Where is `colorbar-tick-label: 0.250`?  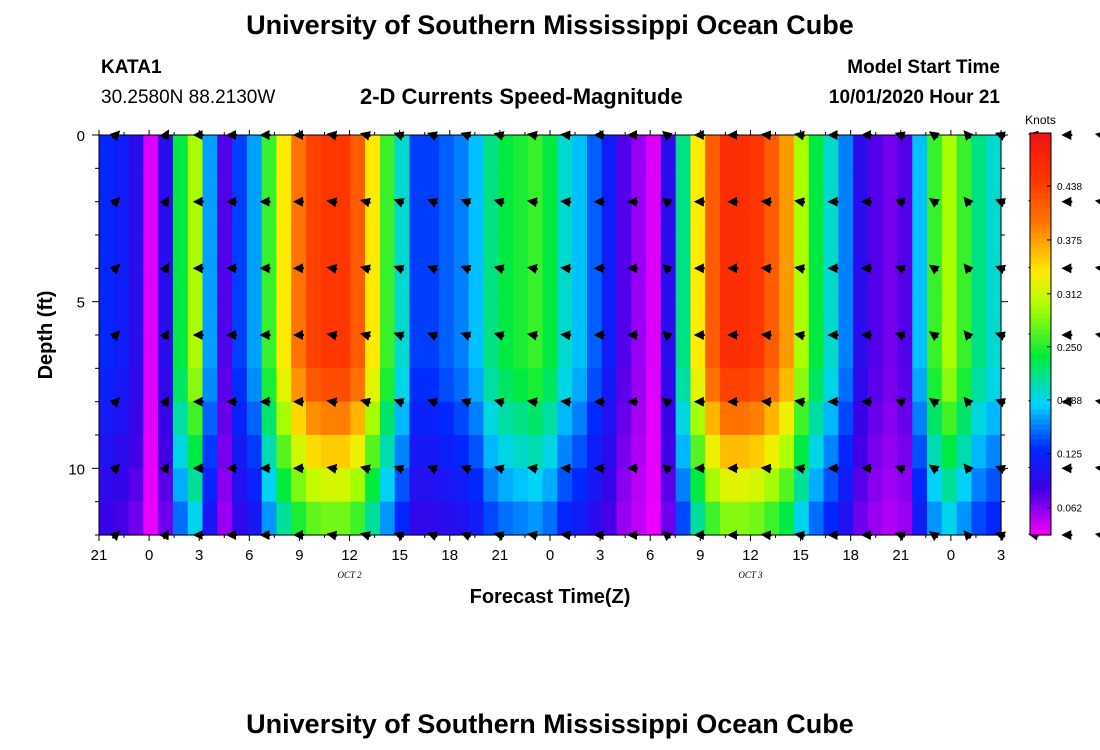
colorbar-tick-label: 0.250 is located at coordinates (1069, 348).